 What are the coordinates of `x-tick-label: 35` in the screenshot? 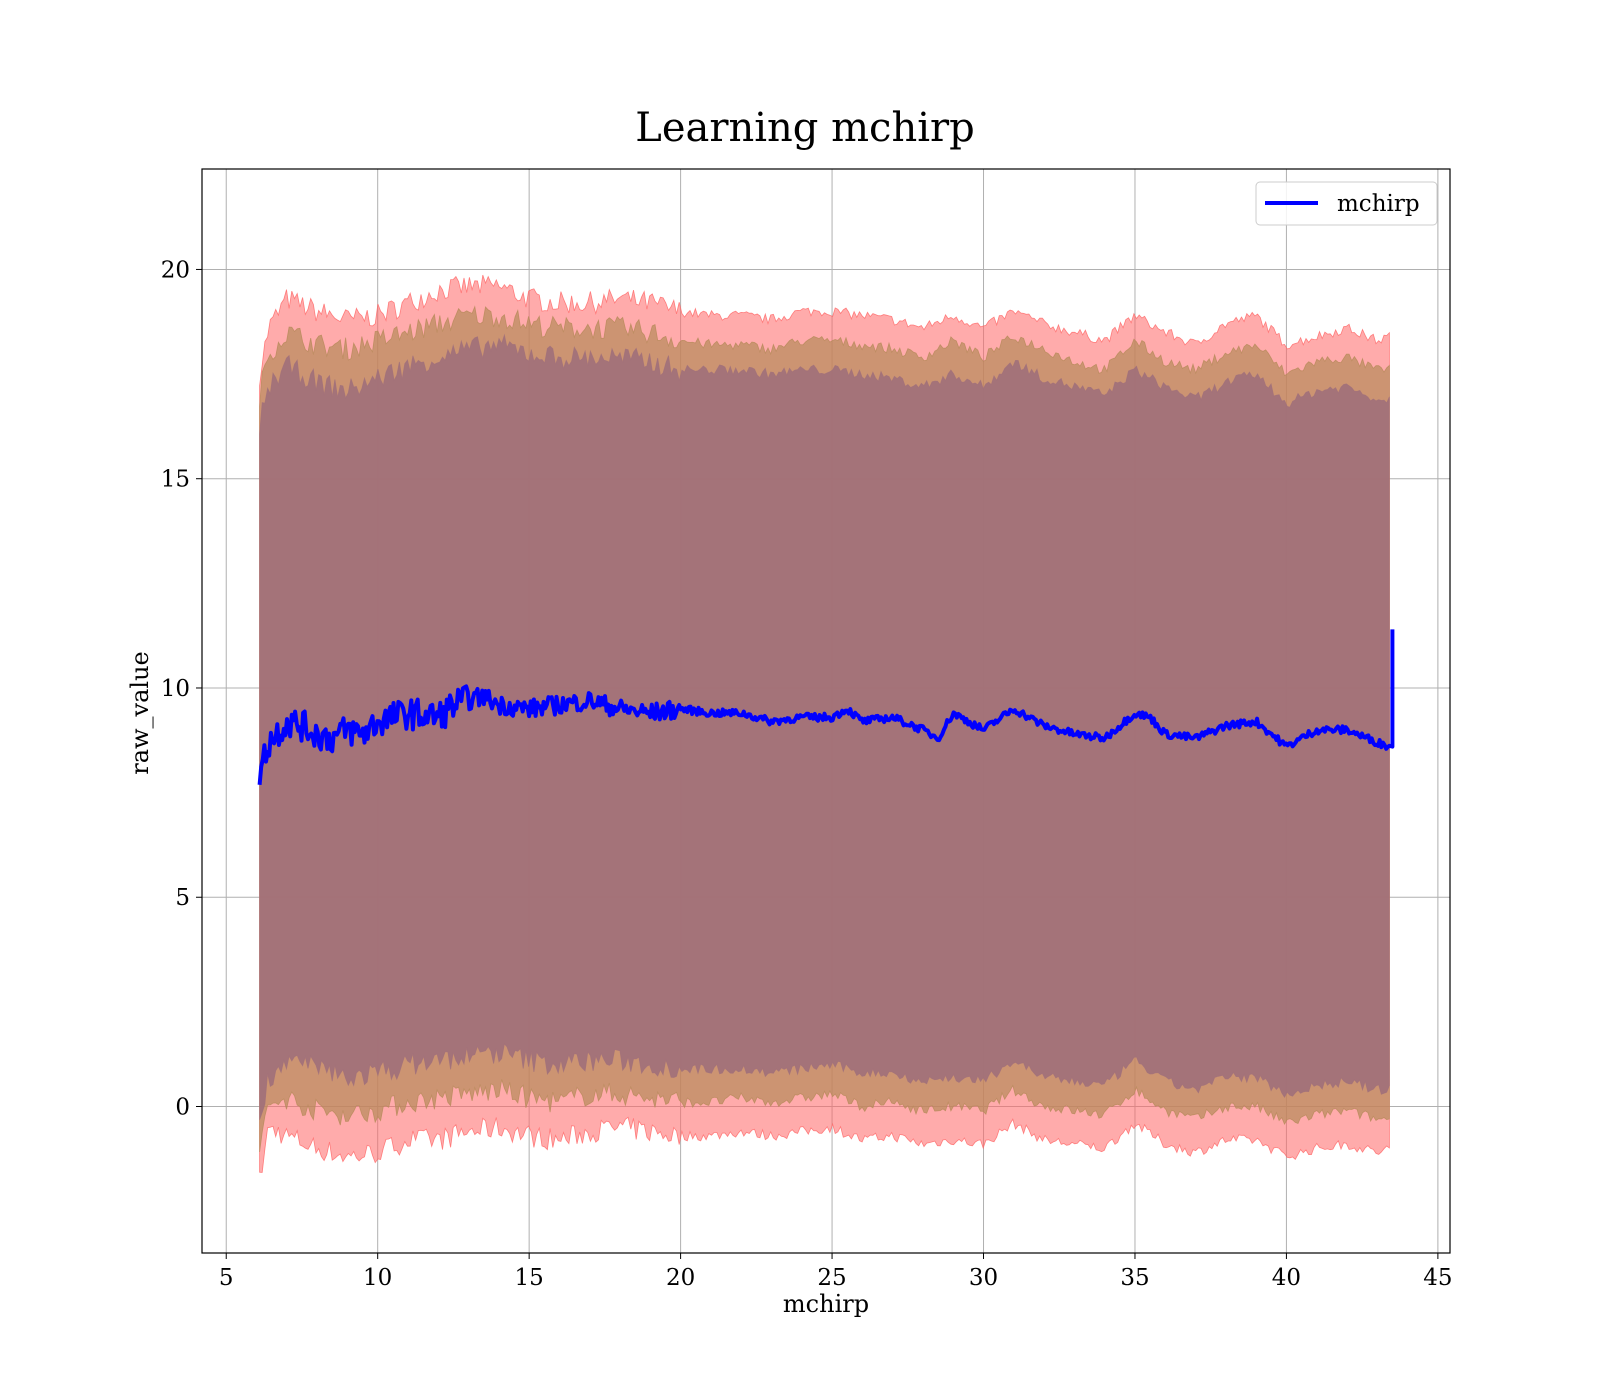 It's located at (1134, 1278).